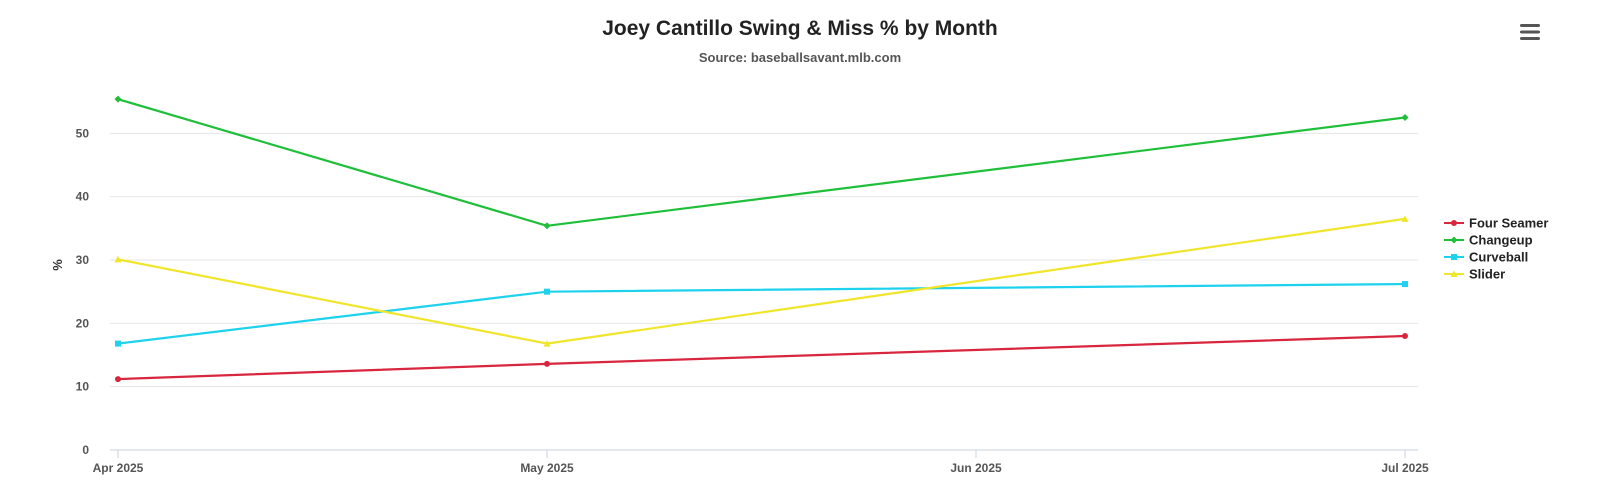 This screenshot has width=1607, height=489. I want to click on chart-menu-button, so click(1530, 32).